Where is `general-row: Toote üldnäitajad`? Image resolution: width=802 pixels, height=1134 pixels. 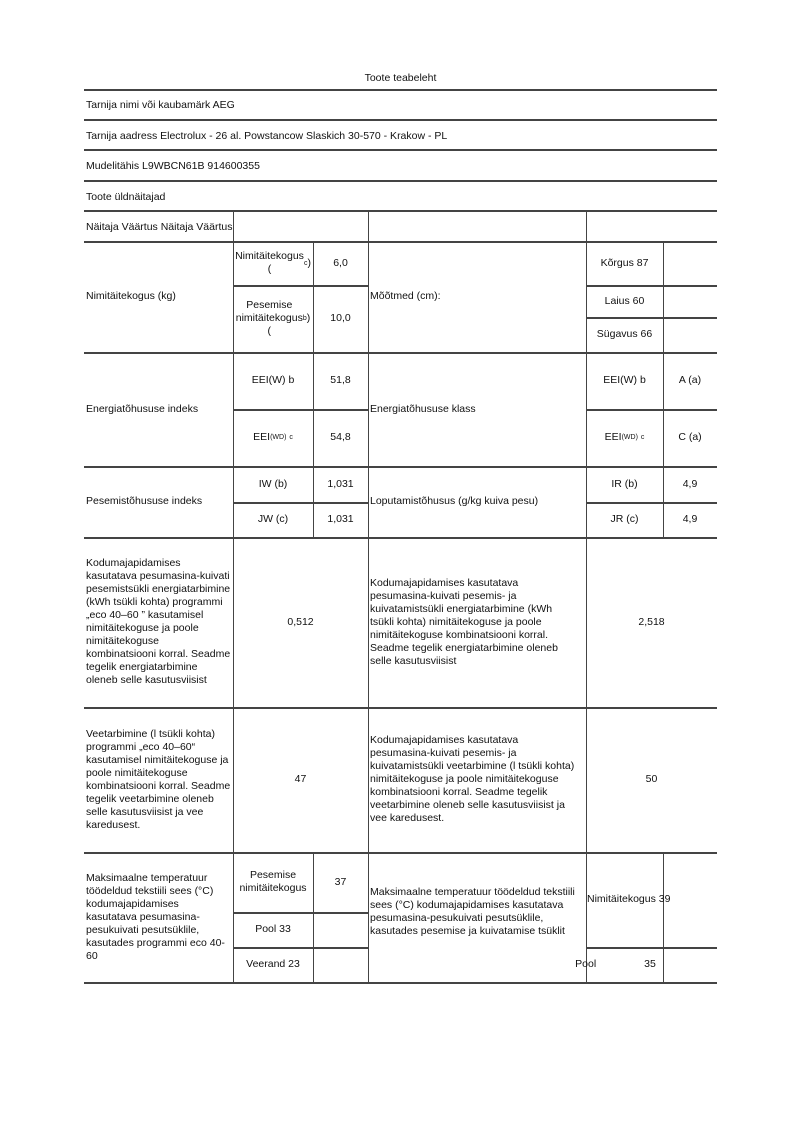
general-row: Toote üldnäitajad is located at coordinates (126, 196).